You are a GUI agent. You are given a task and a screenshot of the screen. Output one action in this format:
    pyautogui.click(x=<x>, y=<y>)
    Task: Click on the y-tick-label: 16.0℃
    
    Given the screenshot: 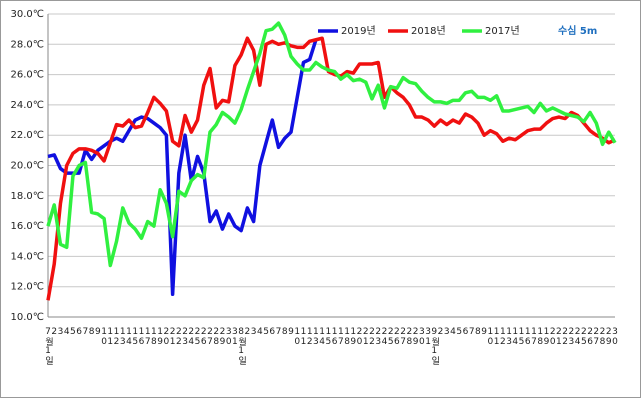 What is the action you would take?
    pyautogui.click(x=28, y=226)
    